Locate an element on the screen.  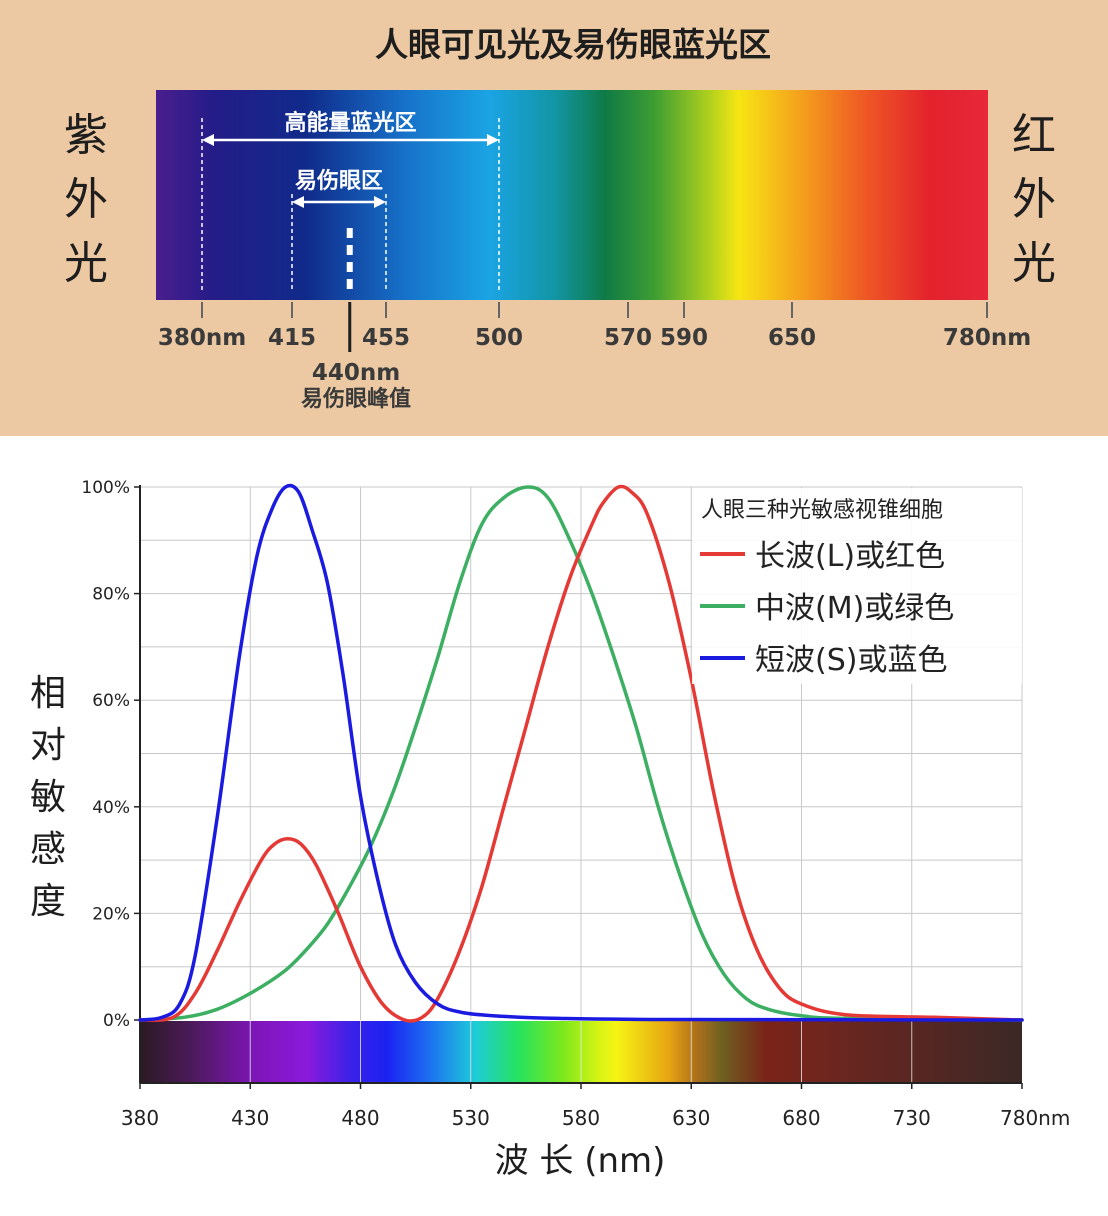
y-axis-title-char: 相 is located at coordinates (48, 693).